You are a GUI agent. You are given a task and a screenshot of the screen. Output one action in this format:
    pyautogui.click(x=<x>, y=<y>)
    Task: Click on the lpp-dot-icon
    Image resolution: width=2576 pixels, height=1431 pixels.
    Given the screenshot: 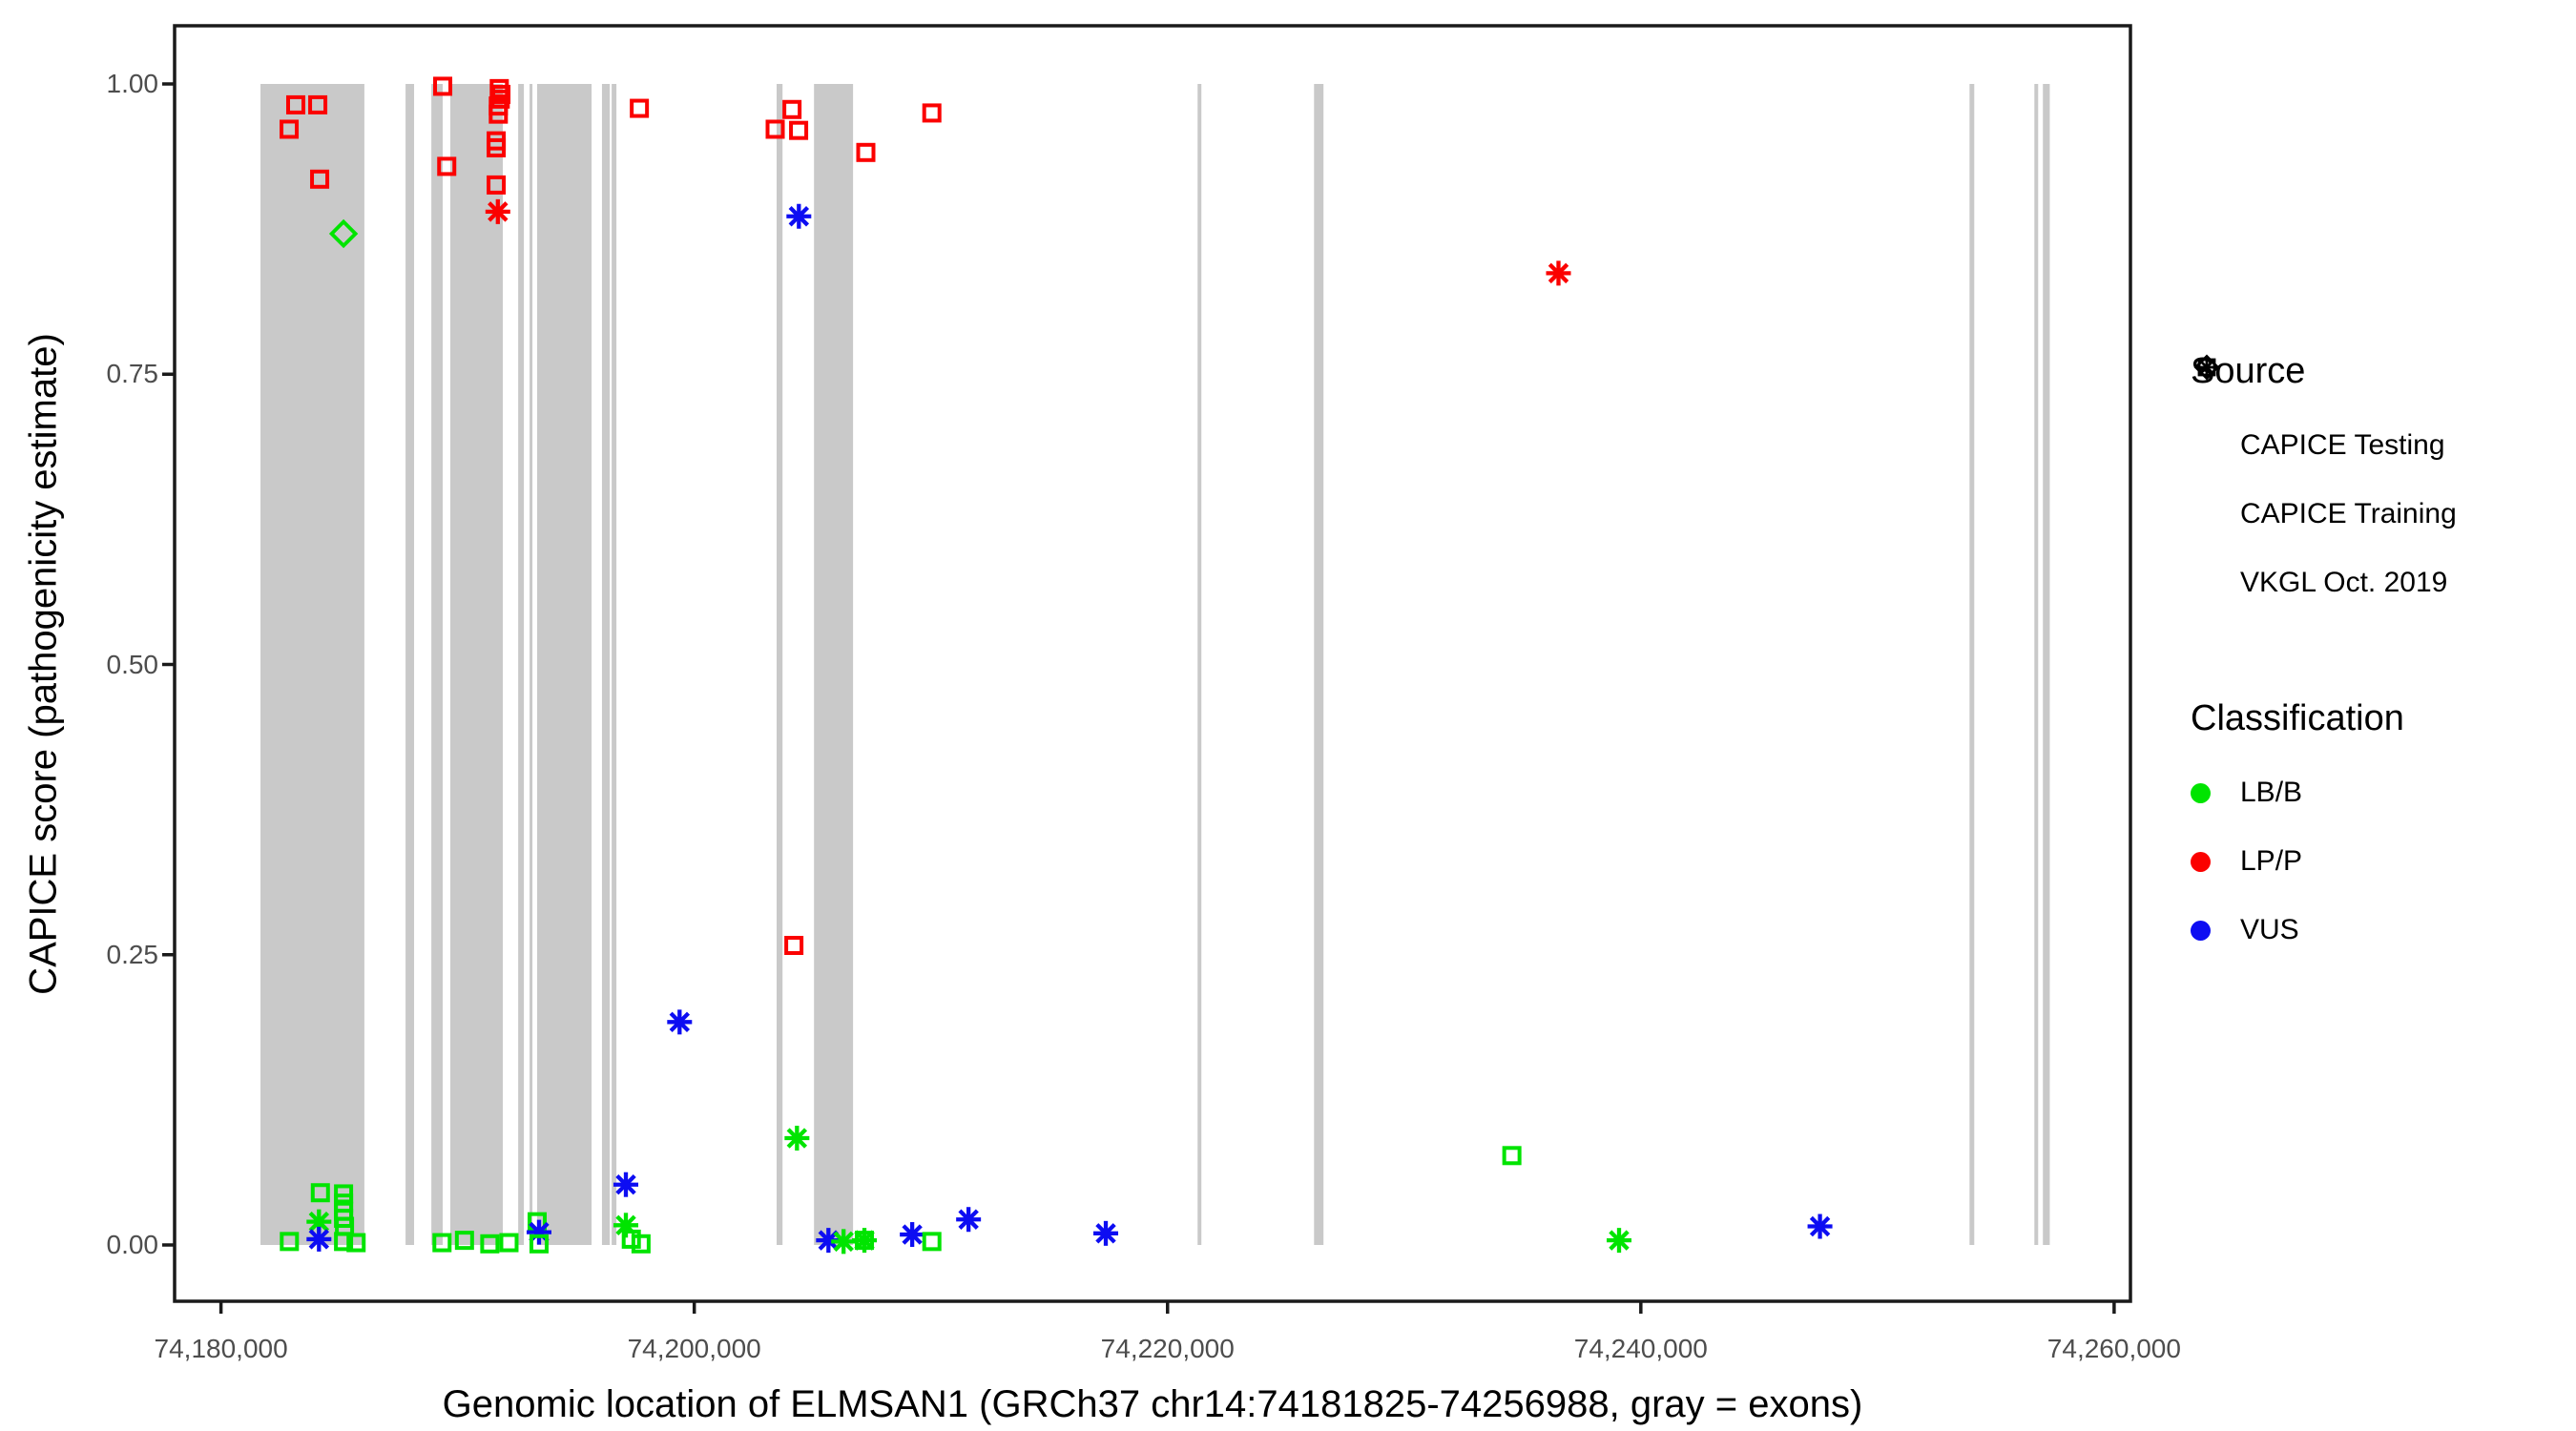 What is the action you would take?
    pyautogui.click(x=2215, y=861)
    